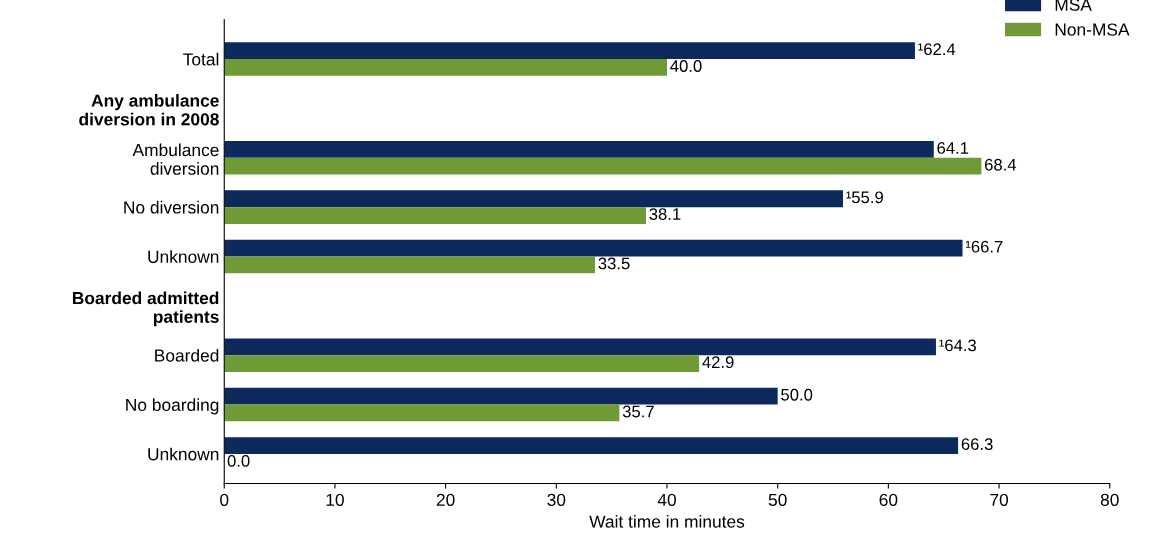  Describe the element at coordinates (984, 246) in the screenshot. I see `data-label: ¹66.7` at that location.